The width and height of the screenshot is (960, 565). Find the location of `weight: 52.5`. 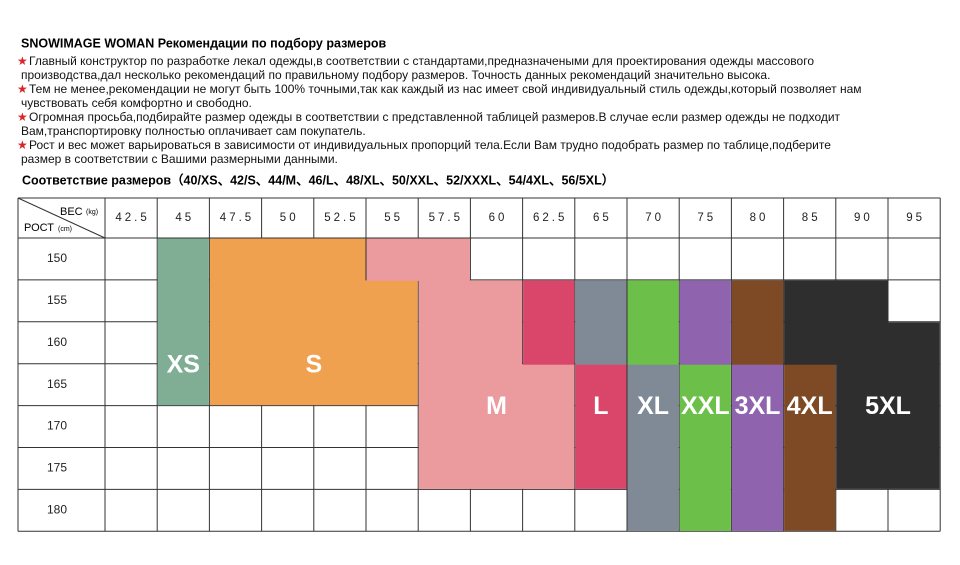

weight: 52.5 is located at coordinates (341, 218).